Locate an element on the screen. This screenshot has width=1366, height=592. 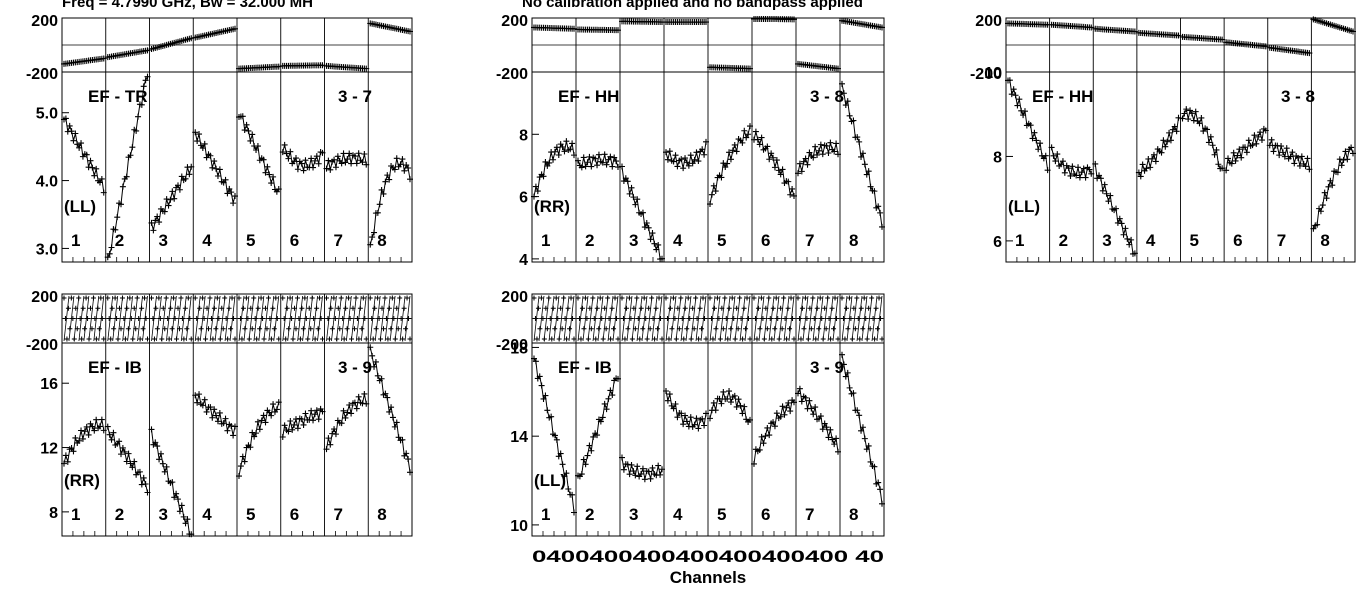
subband-label: 7 is located at coordinates (338, 514).